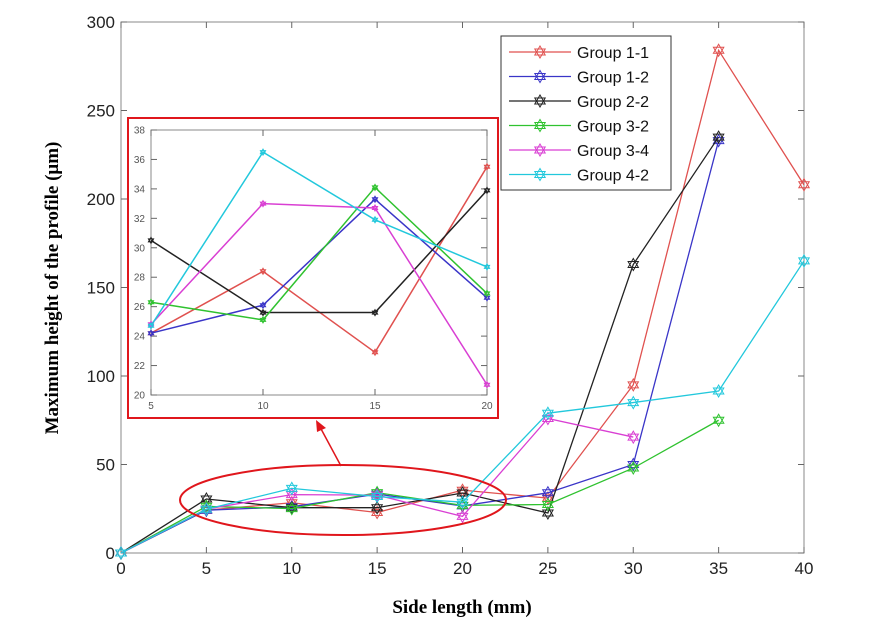 Image resolution: width=881 pixels, height=634 pixels. I want to click on inset-y-tick-label: 20, so click(140, 396).